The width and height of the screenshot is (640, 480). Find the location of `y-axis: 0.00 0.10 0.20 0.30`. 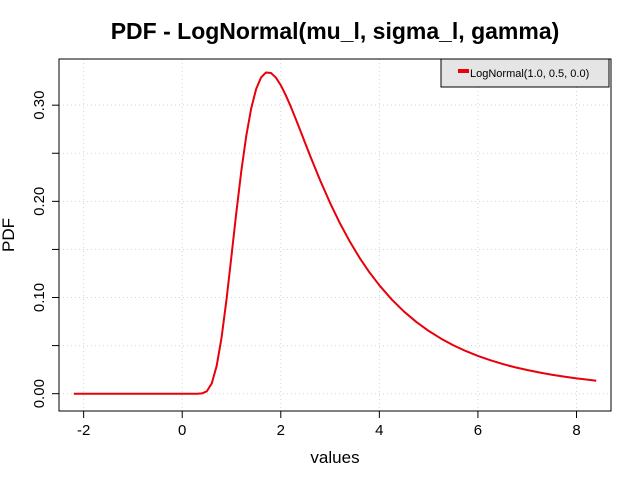

y-axis: 0.00 0.10 0.20 0.30 is located at coordinates (45, 249).